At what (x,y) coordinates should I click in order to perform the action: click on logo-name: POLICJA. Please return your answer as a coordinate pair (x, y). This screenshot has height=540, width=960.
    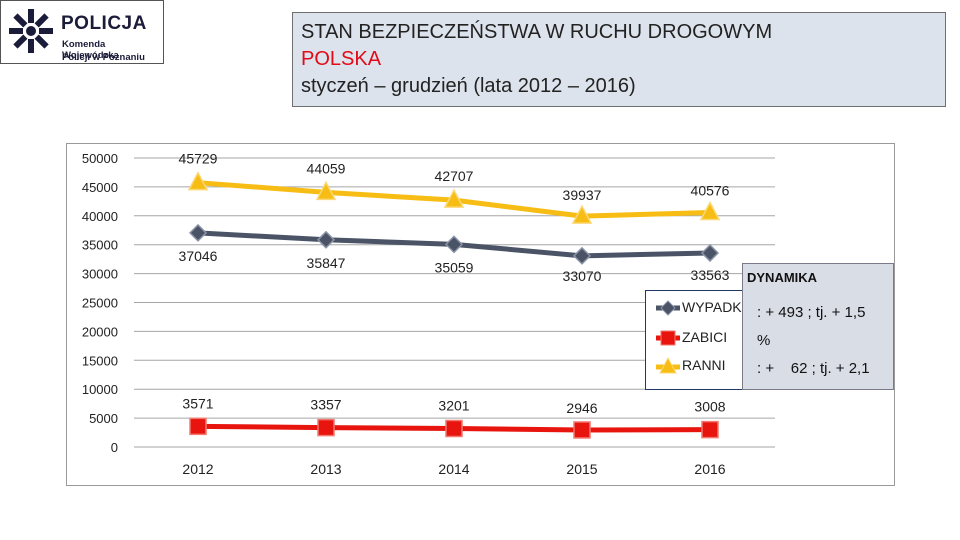
    Looking at the image, I should click on (104, 23).